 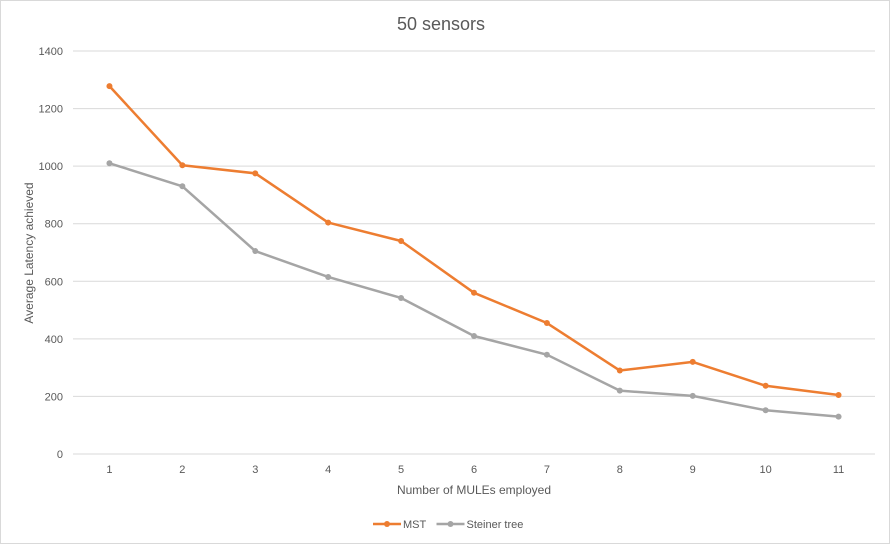 I want to click on x-axis-ticks: 1 2 3 4 5 6 7 8 9 10 11, so click(x=475, y=470).